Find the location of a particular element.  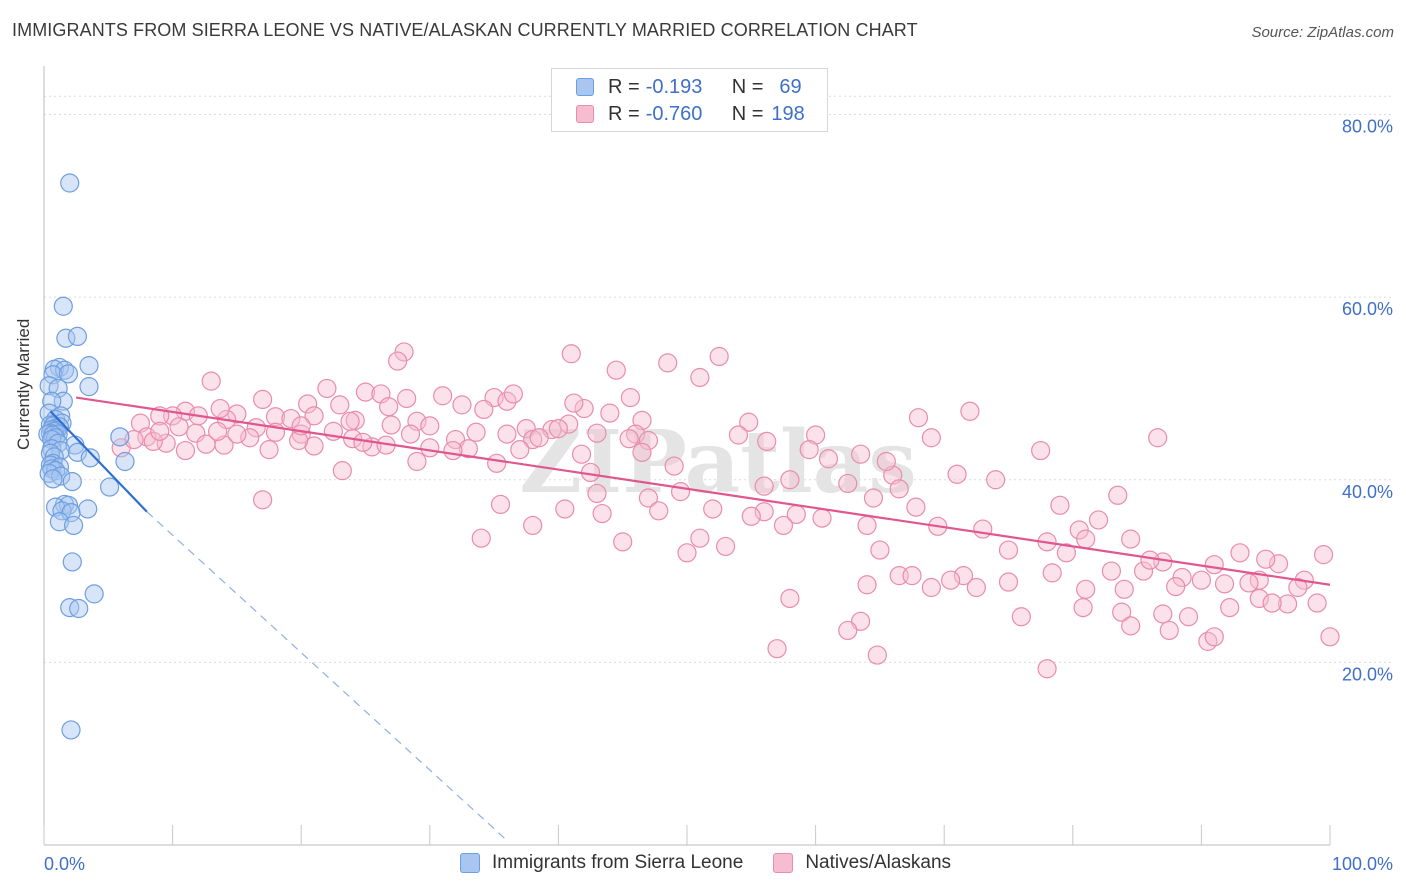

legend-row-sierra-leone: R = -0.193 N = 69 is located at coordinates (689, 87).